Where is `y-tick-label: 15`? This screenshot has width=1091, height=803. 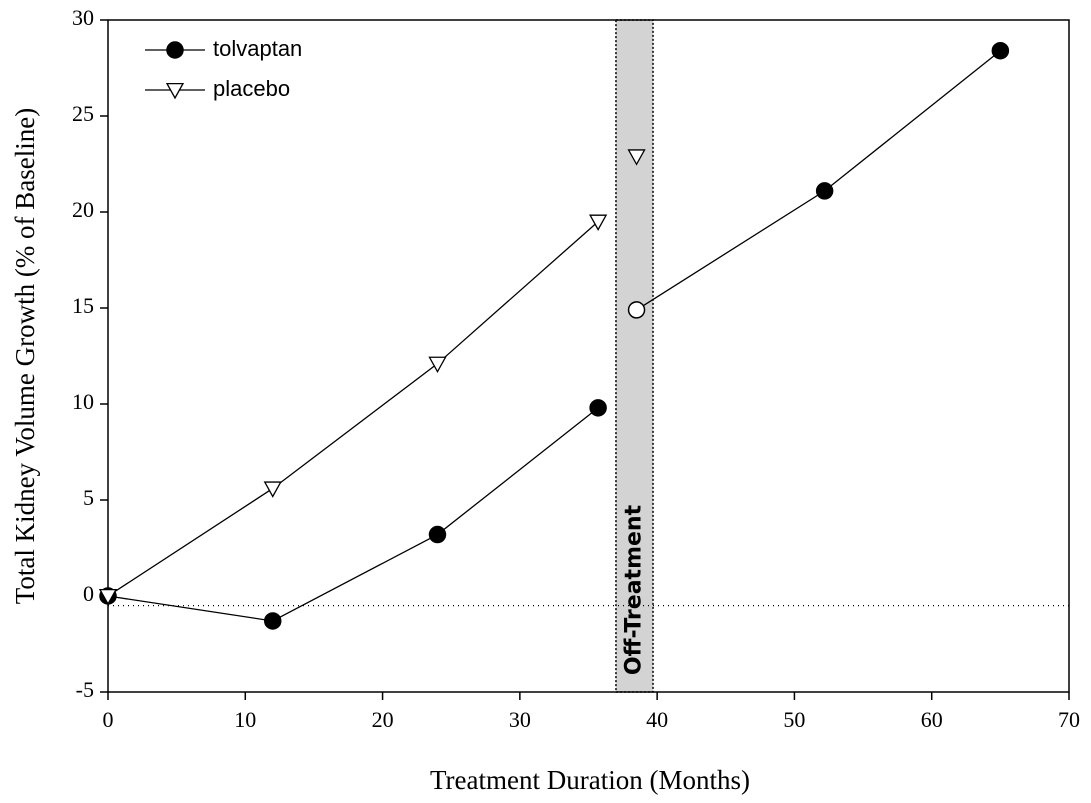
y-tick-label: 15 is located at coordinates (83, 305).